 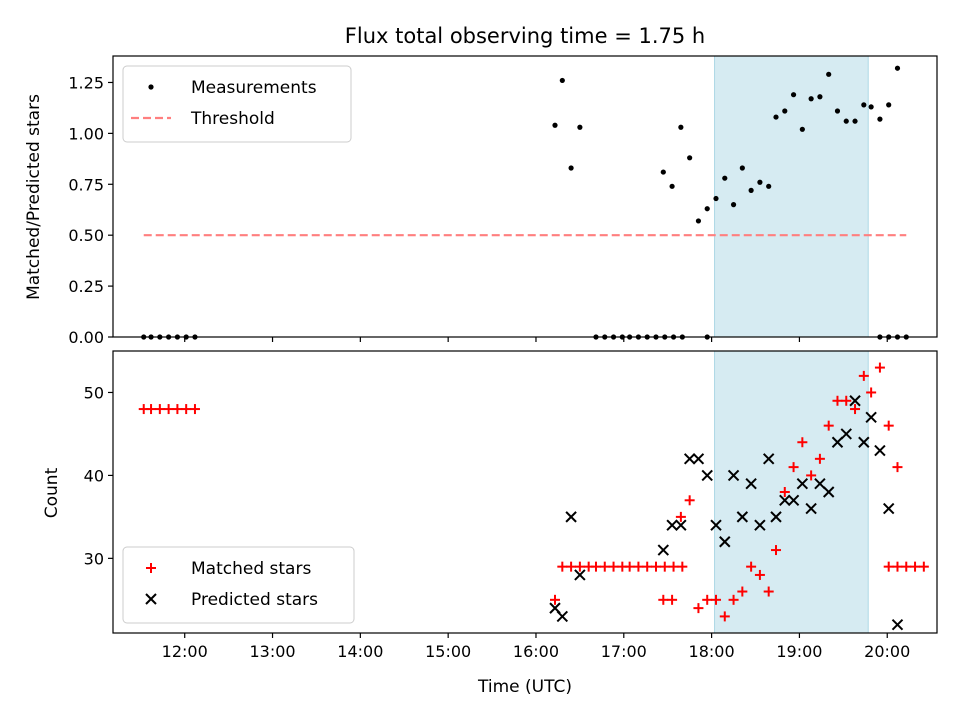 I want to click on top-y-tick-label: 0.50, so click(x=86, y=235).